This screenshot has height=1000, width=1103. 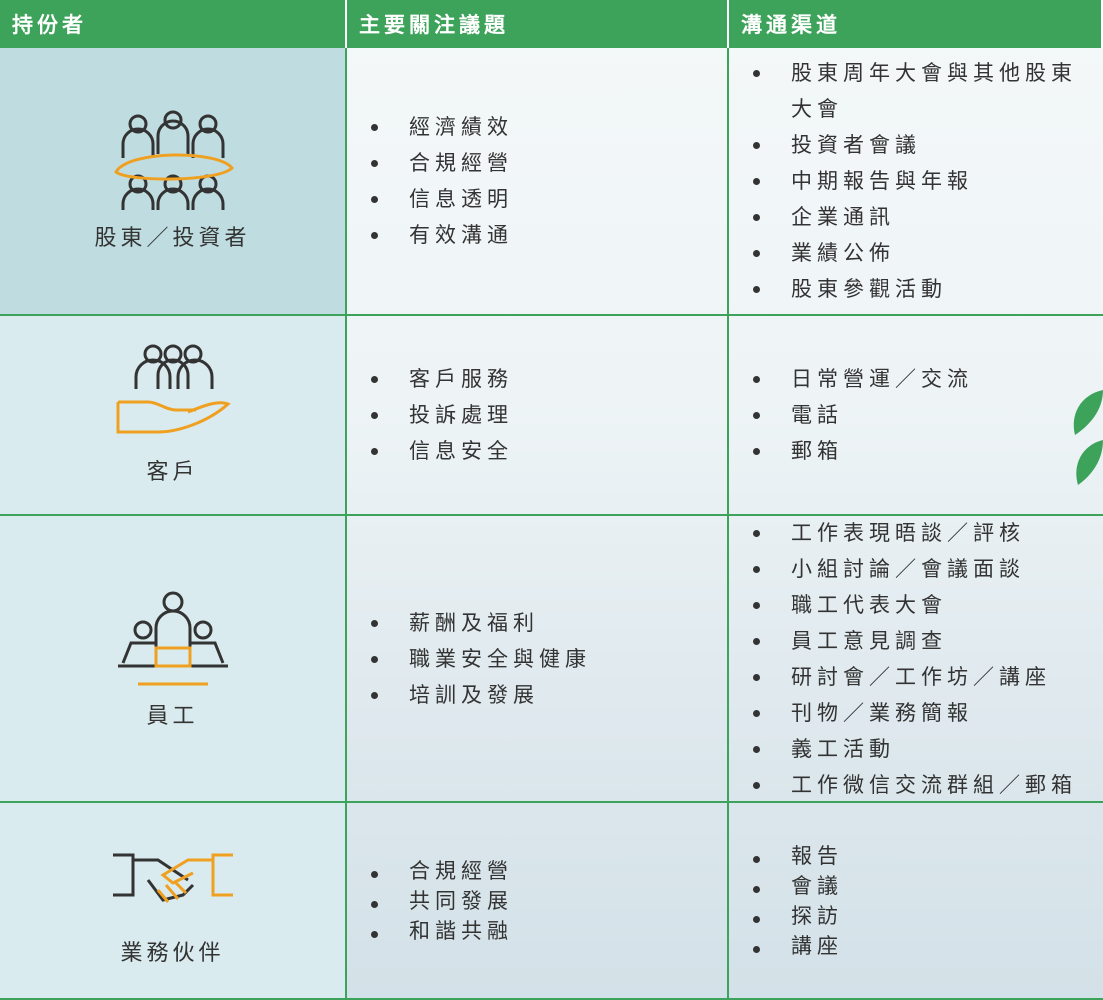 I want to click on header-cell: 主要關注議題, so click(x=538, y=24).